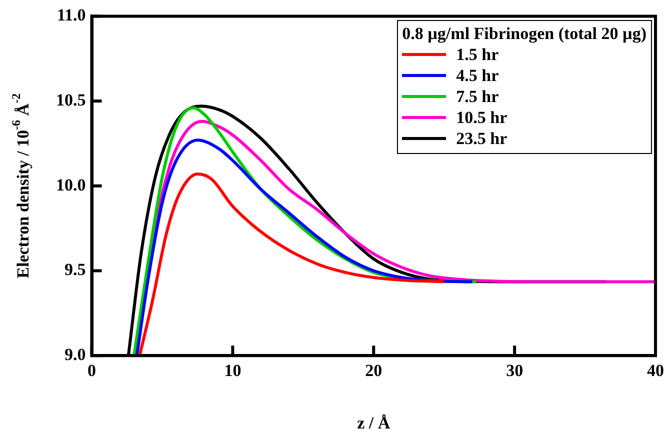 Image resolution: width=670 pixels, height=436 pixels. Describe the element at coordinates (92, 370) in the screenshot. I see `x-tick-label: 0` at that location.